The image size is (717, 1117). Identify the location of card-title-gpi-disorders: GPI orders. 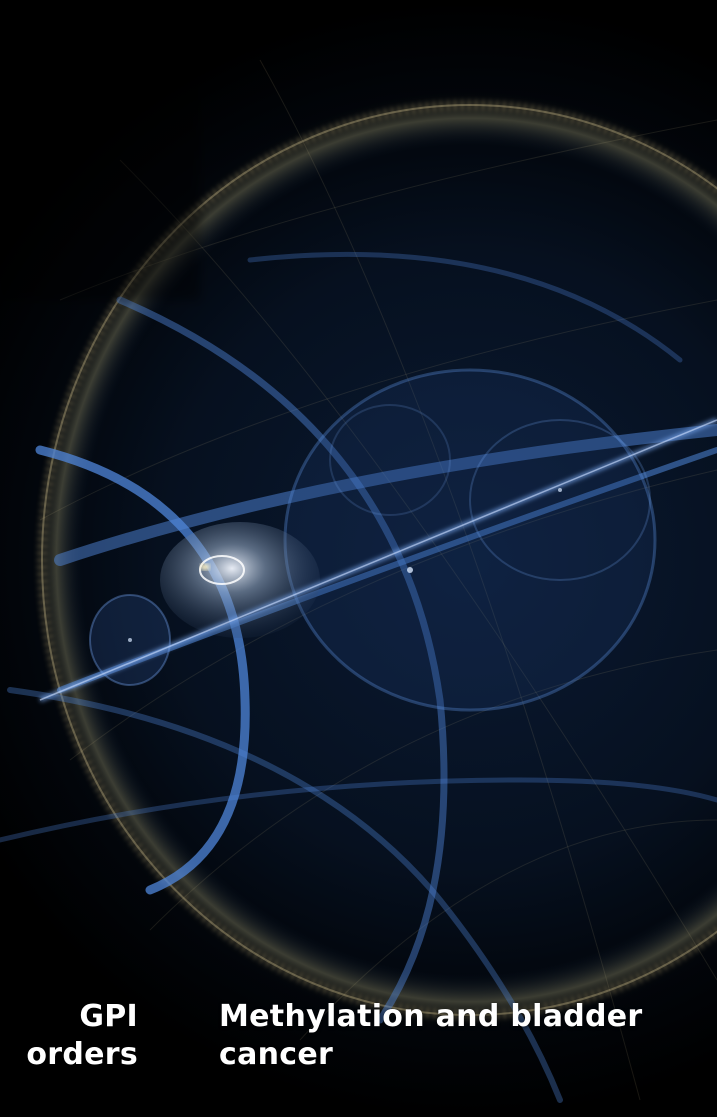
(82, 1035).